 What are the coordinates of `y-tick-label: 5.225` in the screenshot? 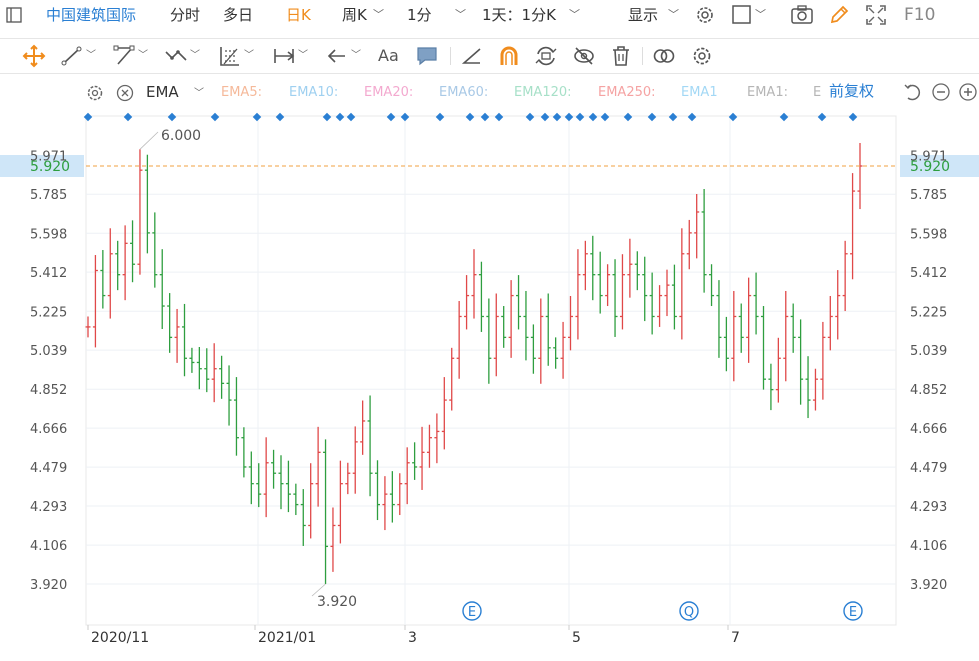 It's located at (48, 312).